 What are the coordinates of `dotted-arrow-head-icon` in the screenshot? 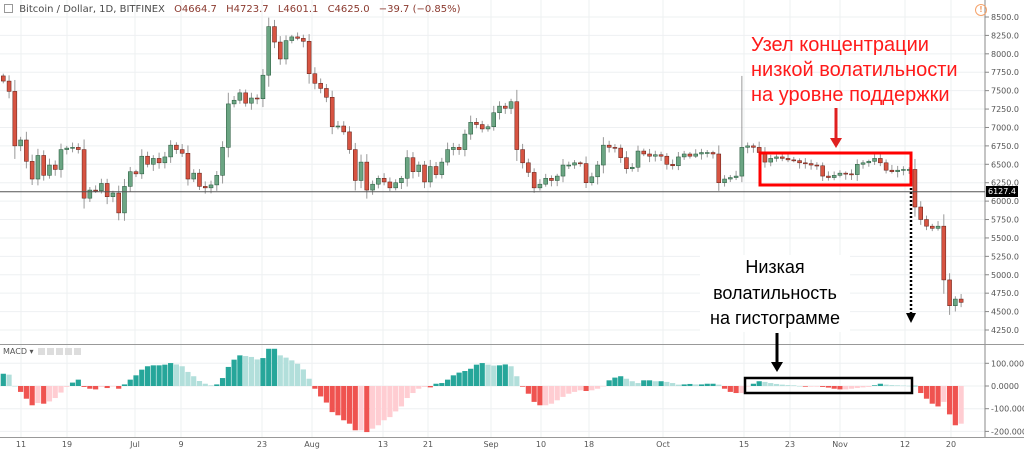 It's located at (911, 318).